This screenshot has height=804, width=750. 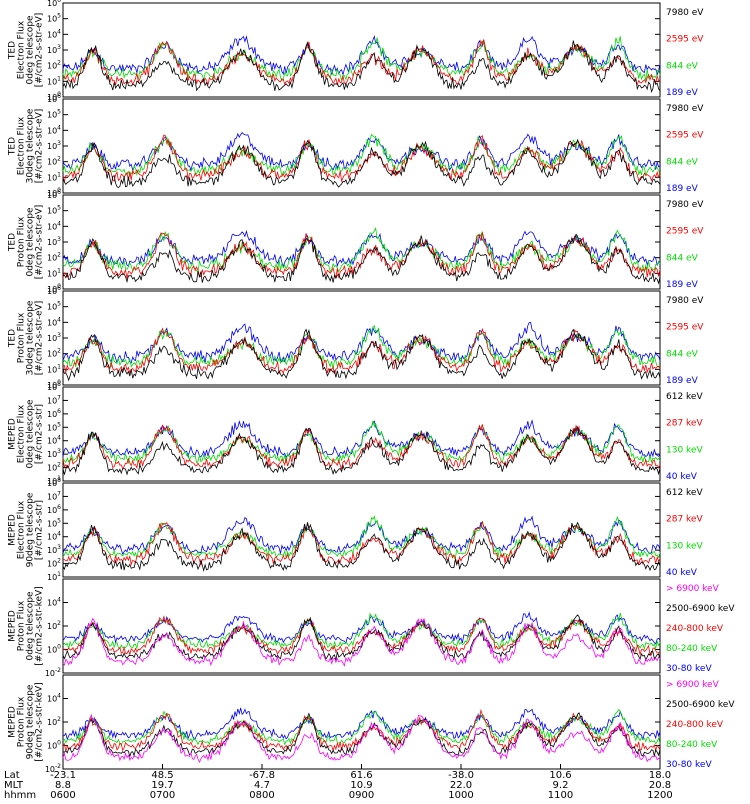 I want to click on x-axis-row-label: hhmm, so click(x=20, y=795).